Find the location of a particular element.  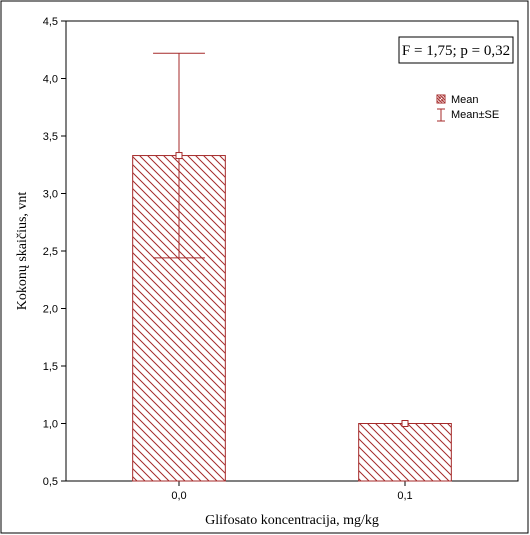

y-tick-label: 1,0 is located at coordinates (50, 425).